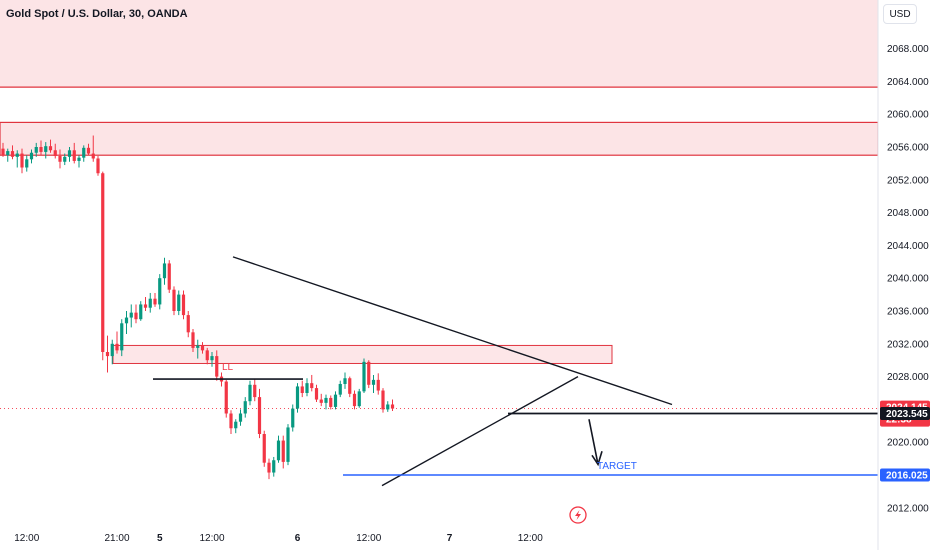  What do you see at coordinates (116, 538) in the screenshot?
I see `time-tick-label: 21:00` at bounding box center [116, 538].